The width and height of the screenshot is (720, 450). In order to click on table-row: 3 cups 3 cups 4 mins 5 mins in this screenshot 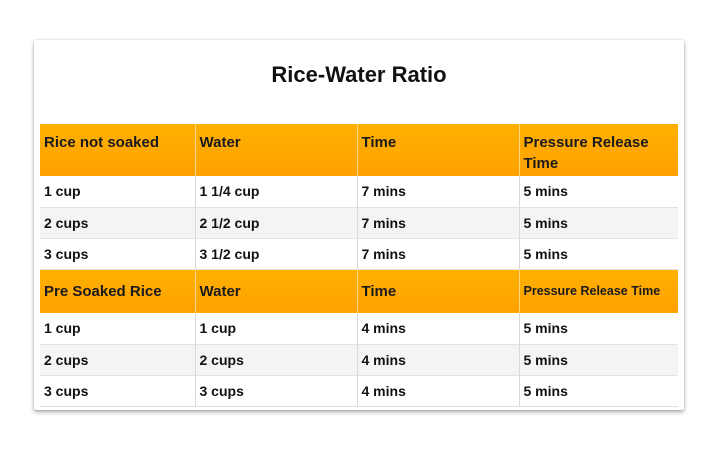, I will do `click(359, 391)`.